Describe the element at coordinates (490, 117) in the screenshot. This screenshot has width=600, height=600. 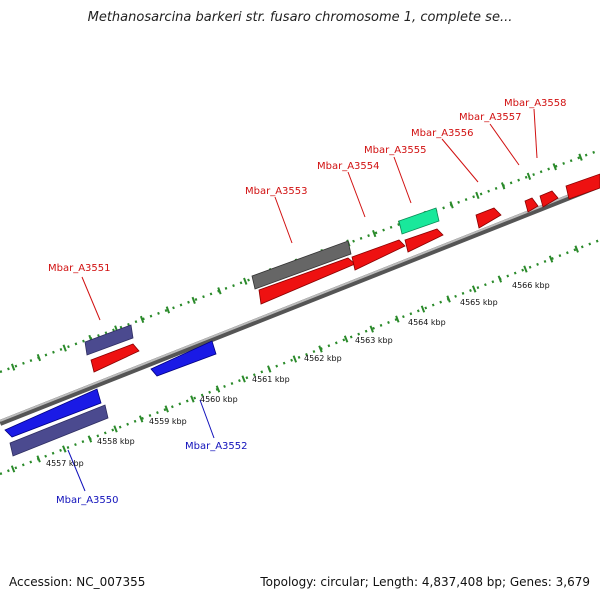
I see `gene-label-3557: Mbar_A3557` at that location.